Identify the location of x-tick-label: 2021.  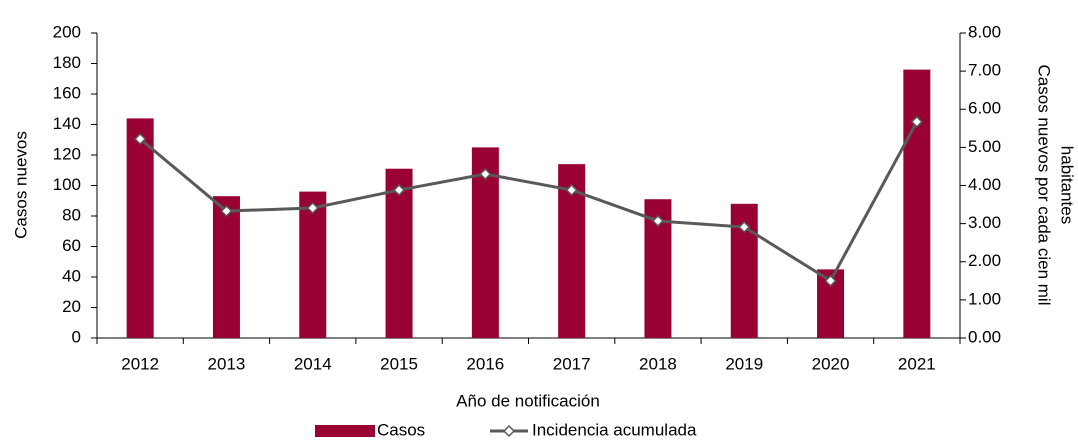
(917, 363).